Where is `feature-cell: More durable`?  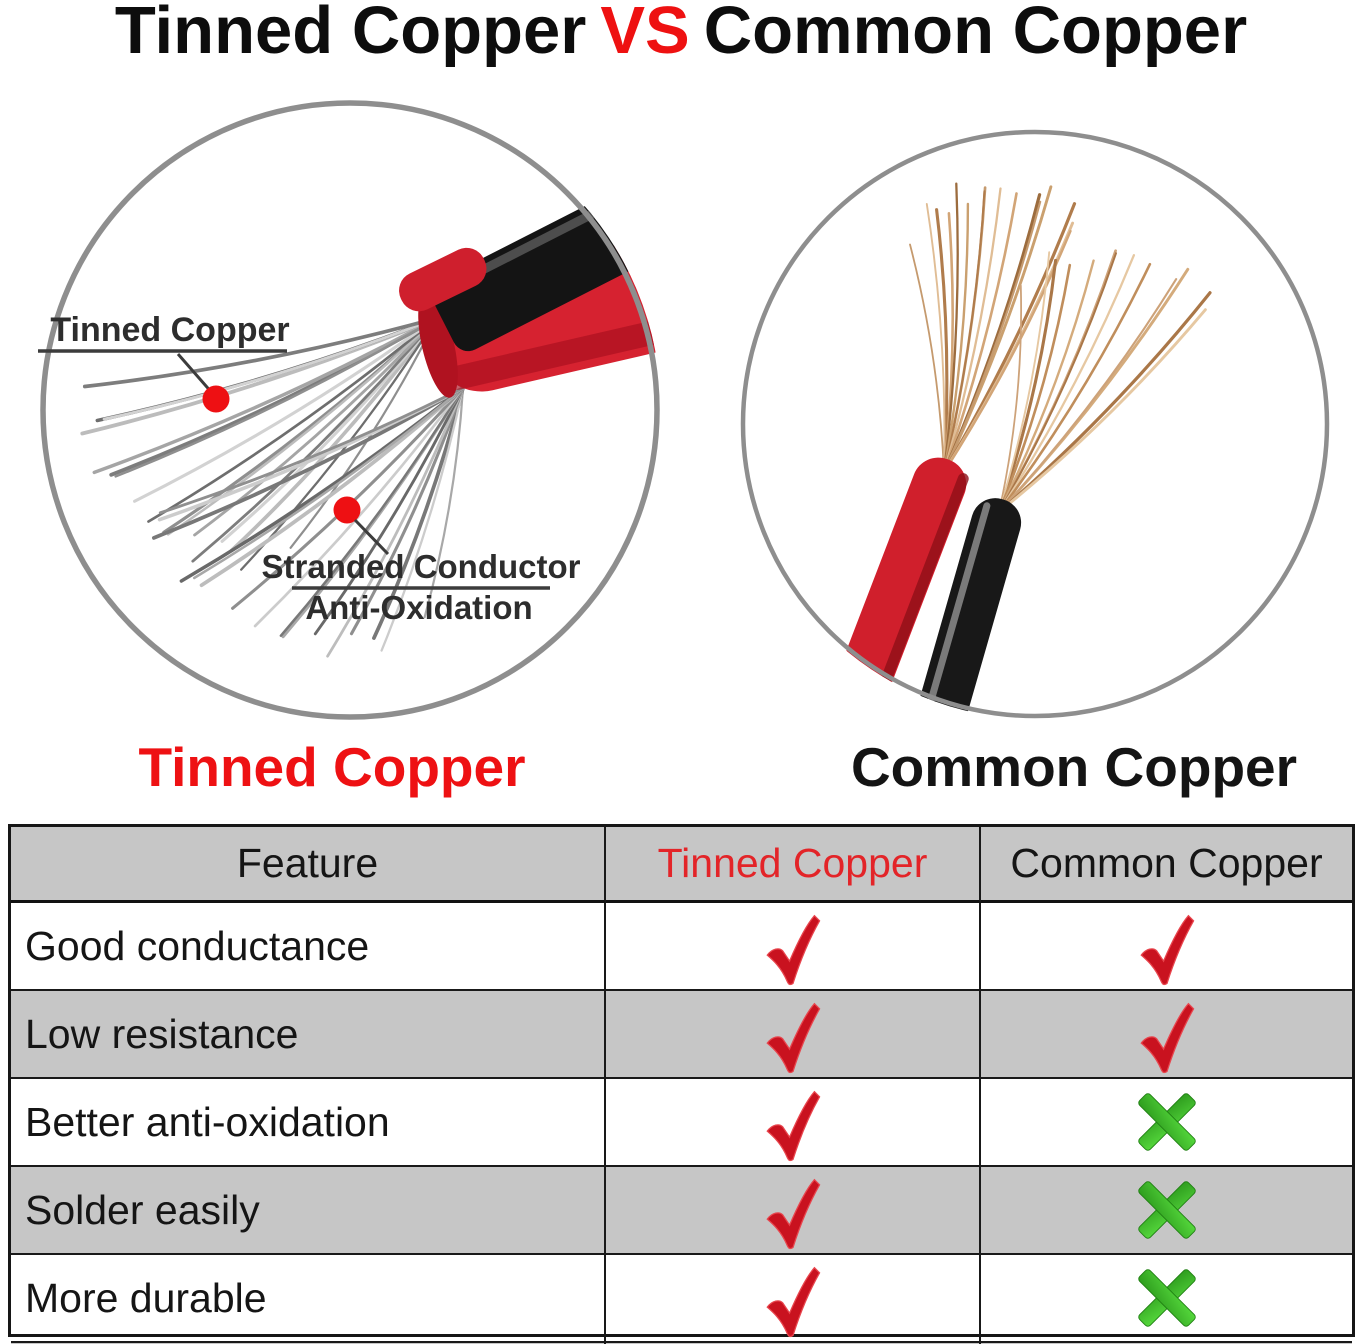
feature-cell: More durable is located at coordinates (308, 1299).